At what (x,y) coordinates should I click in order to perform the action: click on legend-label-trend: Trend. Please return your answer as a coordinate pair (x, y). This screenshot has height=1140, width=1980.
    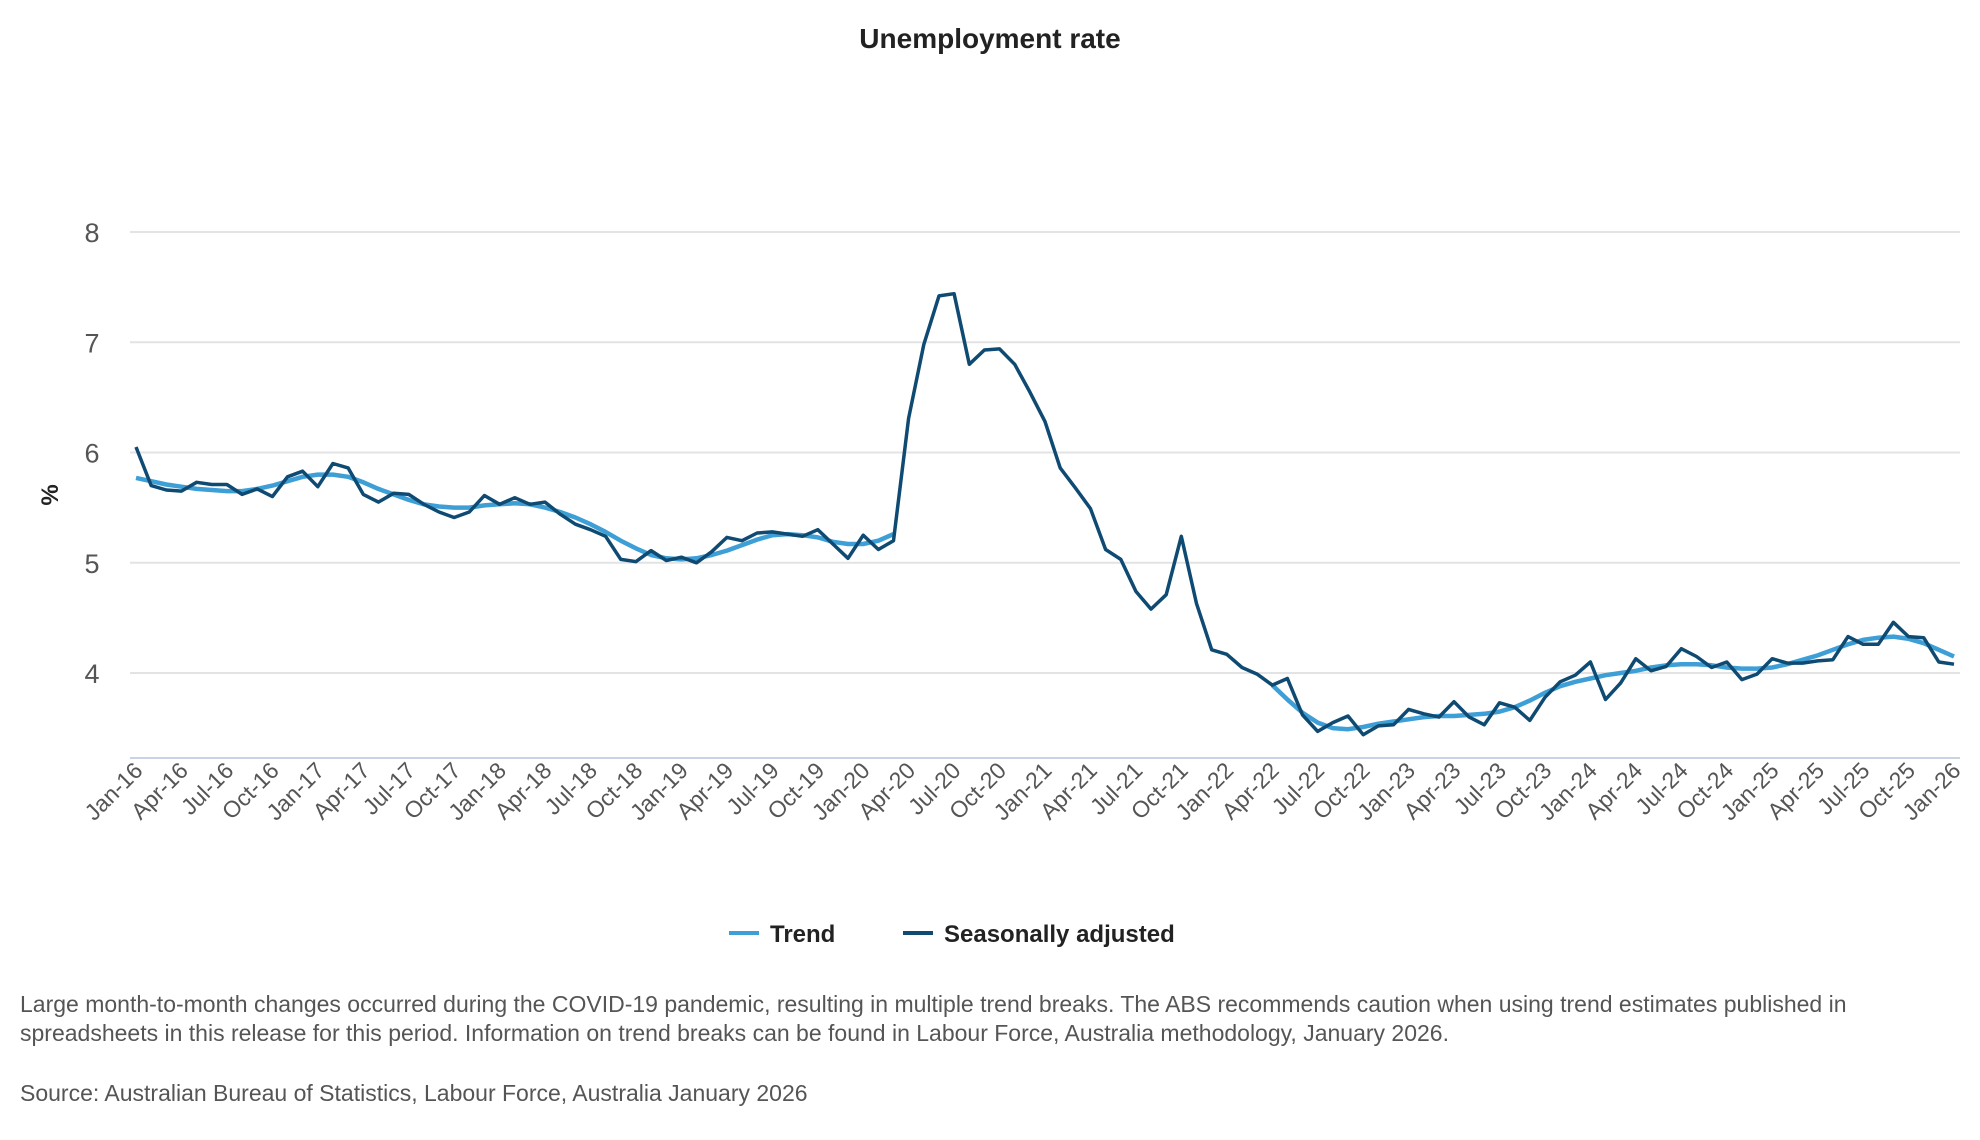
    Looking at the image, I should click on (802, 934).